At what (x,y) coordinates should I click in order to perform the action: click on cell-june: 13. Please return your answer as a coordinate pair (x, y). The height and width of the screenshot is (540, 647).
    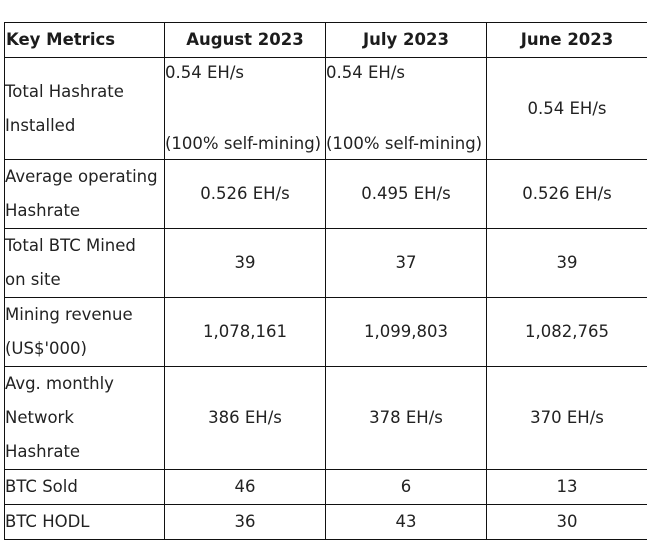
    Looking at the image, I should click on (567, 487).